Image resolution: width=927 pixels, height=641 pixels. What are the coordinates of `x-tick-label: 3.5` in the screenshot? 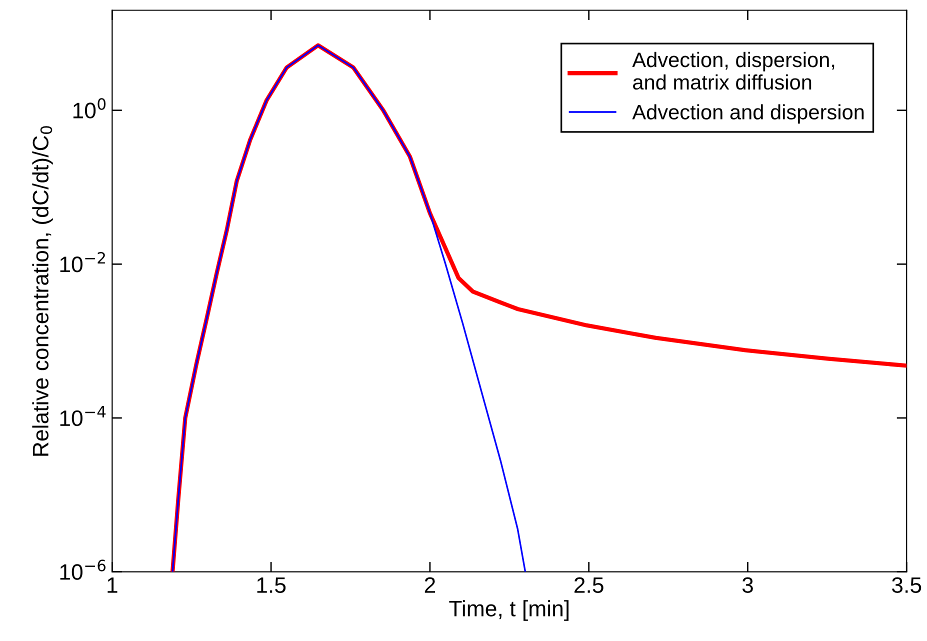 It's located at (907, 585).